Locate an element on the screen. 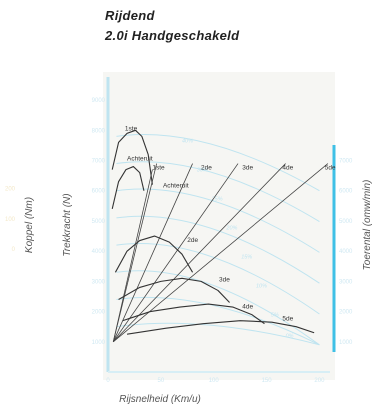 Image resolution: width=376 pixels, height=411 pixels. y-tick-label: 9000 is located at coordinates (99, 101).